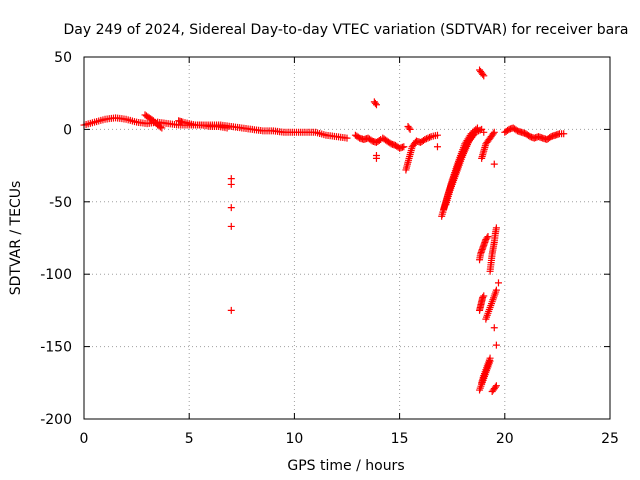 This screenshot has width=640, height=480. I want to click on x-tick-label: 10, so click(294, 439).